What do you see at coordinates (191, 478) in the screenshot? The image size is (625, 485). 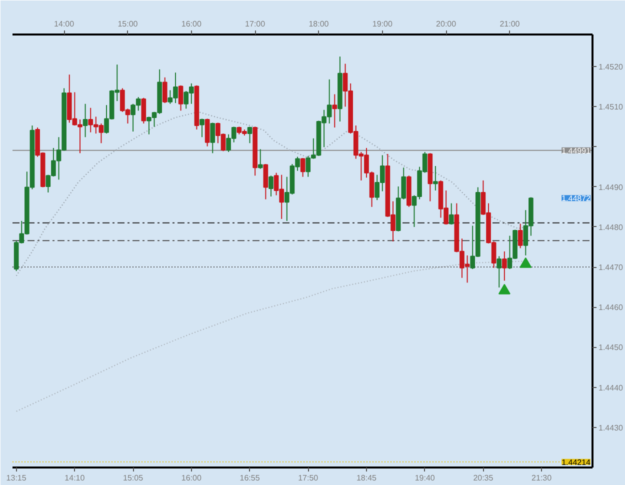 I see `x-tick-label: 16:00` at bounding box center [191, 478].